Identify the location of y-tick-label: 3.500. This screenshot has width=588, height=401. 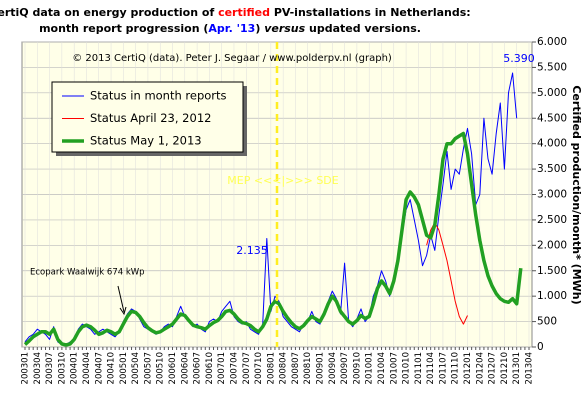
(552, 169).